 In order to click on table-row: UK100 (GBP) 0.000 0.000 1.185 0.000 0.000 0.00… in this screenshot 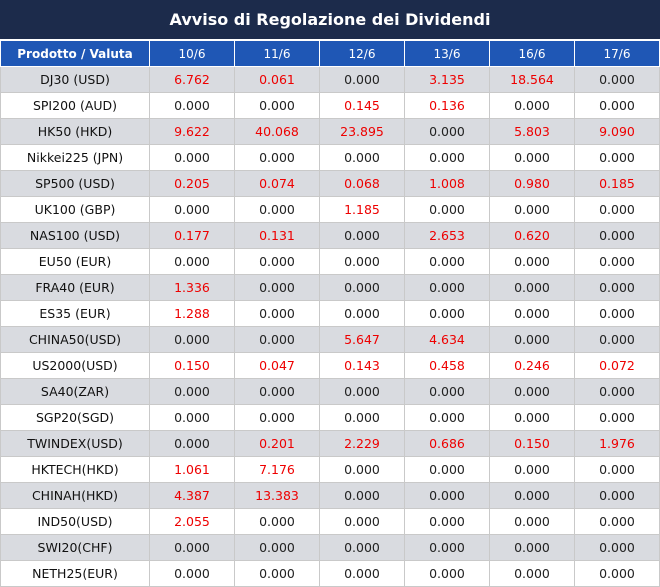, I will do `click(330, 209)`.